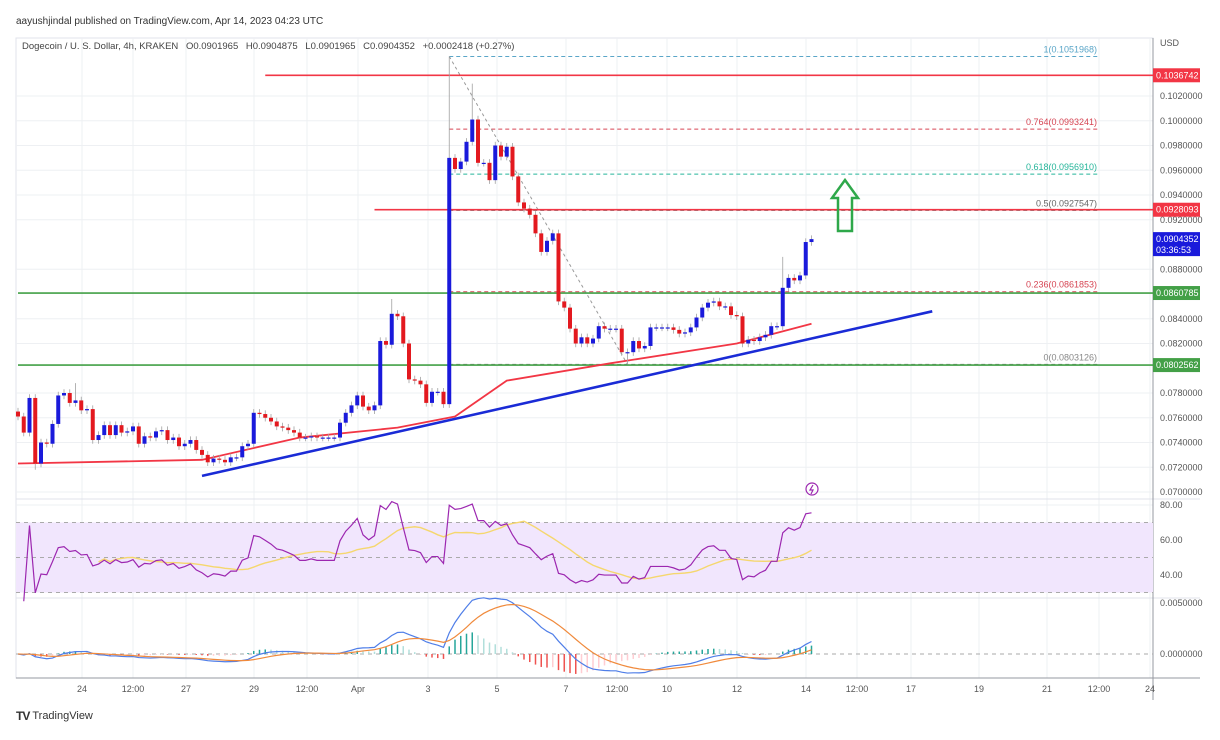 This screenshot has width=1220, height=740. What do you see at coordinates (1181, 492) in the screenshot?
I see `price-tick-label: 0.0700000` at bounding box center [1181, 492].